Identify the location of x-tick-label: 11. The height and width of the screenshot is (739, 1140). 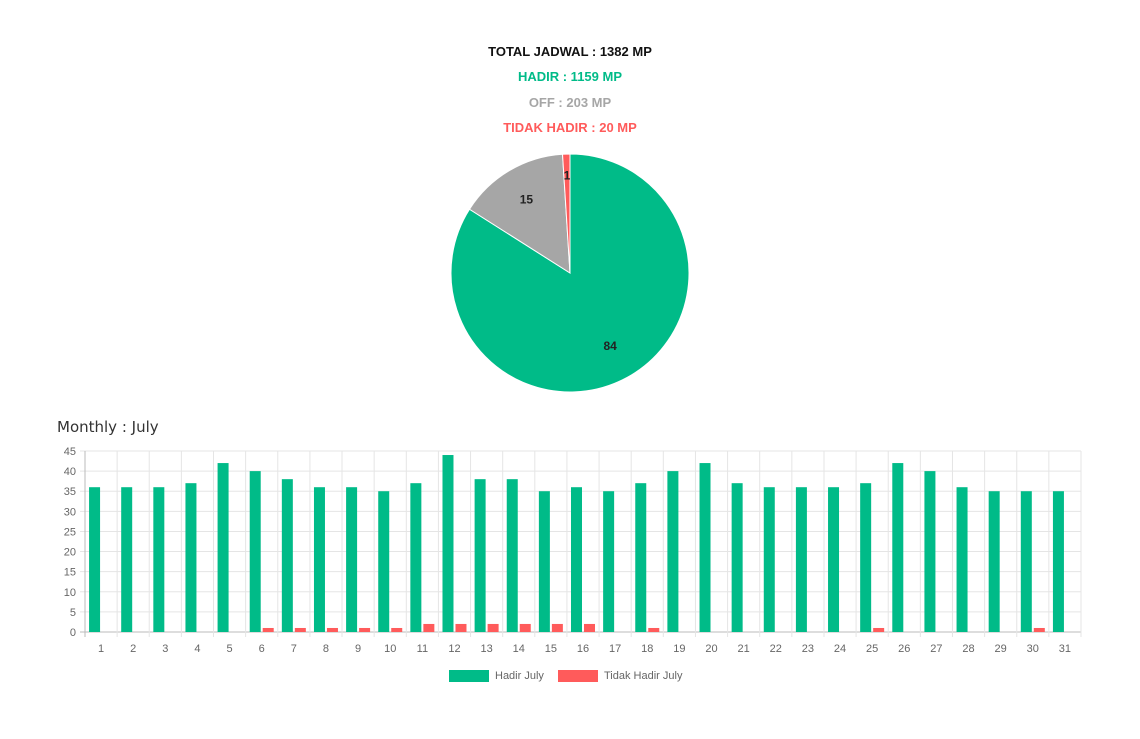
(422, 649).